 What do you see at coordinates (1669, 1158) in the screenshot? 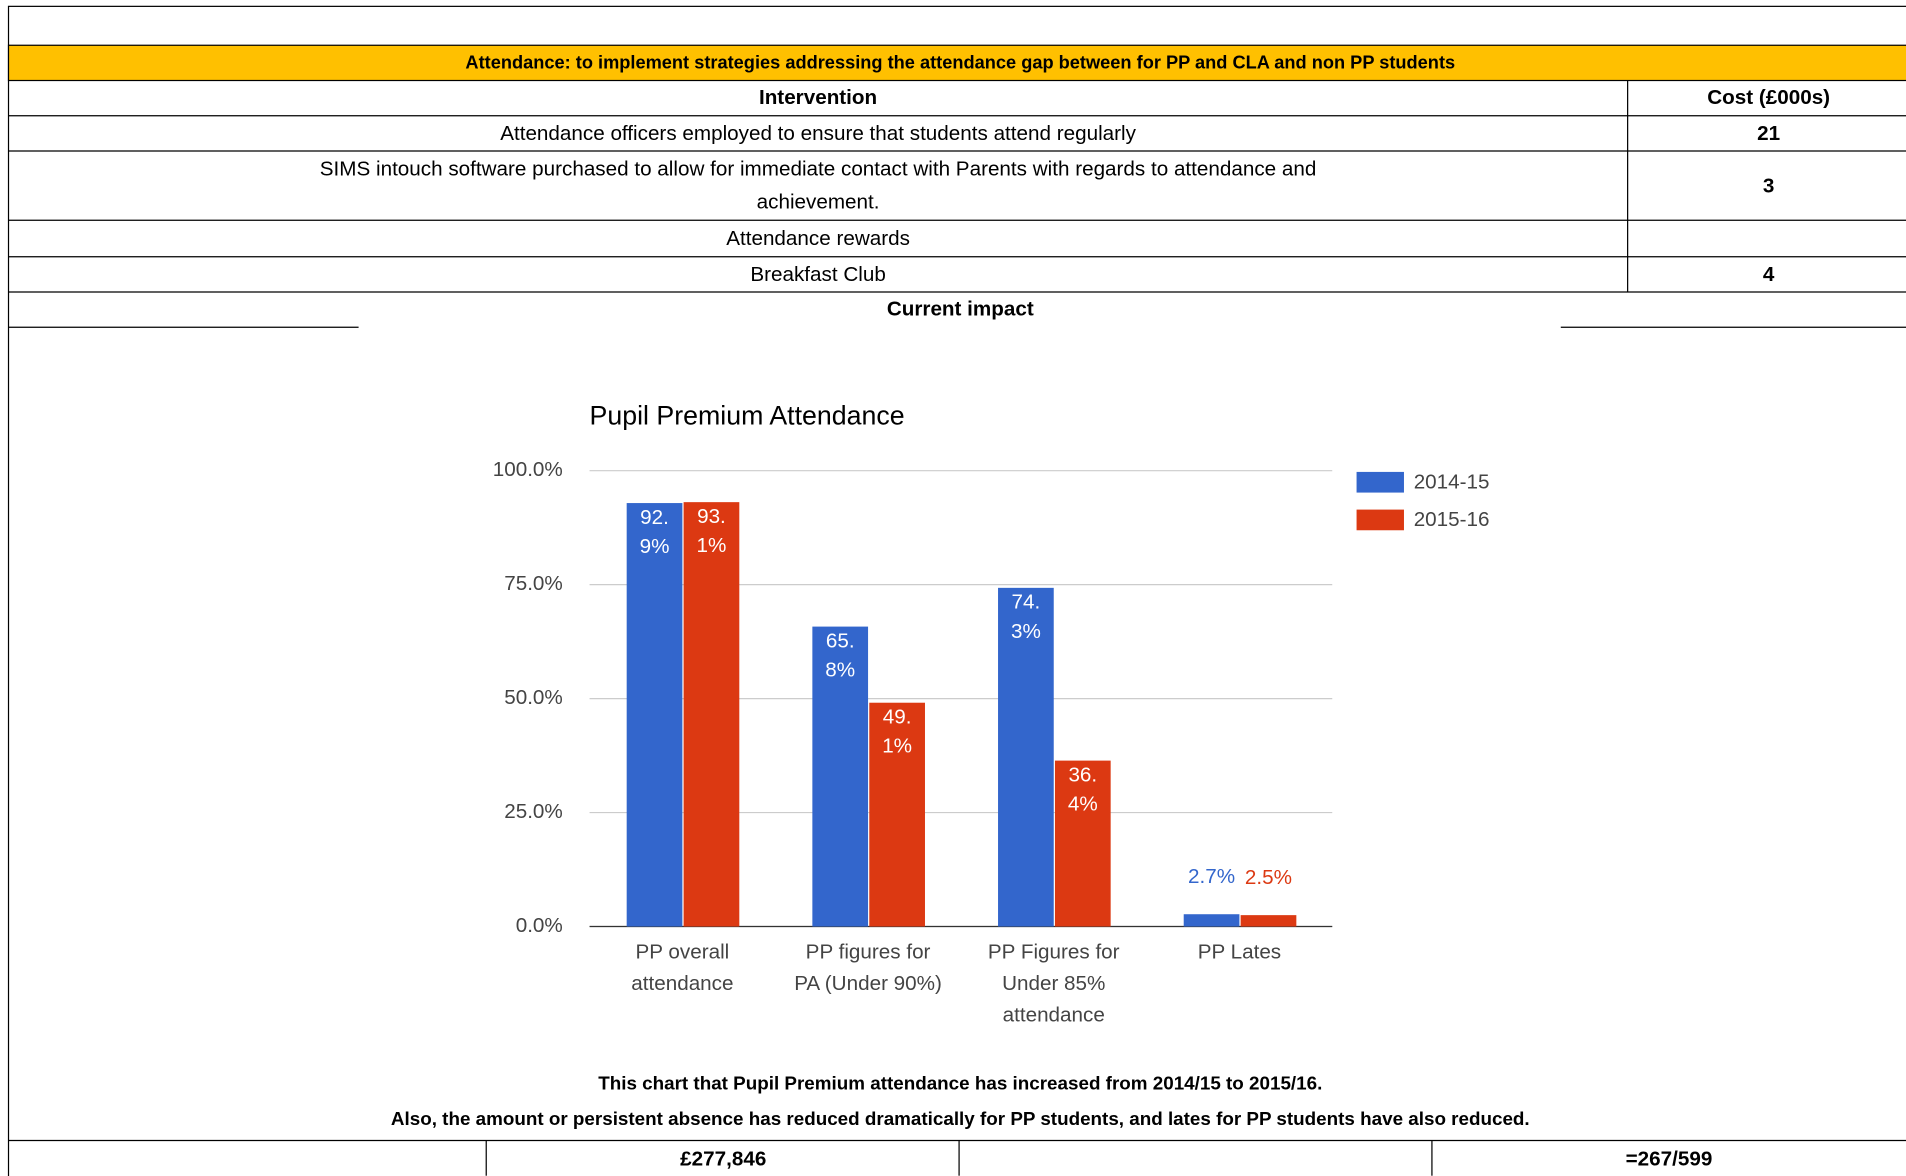
I see `footer-cell: =267/599` at bounding box center [1669, 1158].